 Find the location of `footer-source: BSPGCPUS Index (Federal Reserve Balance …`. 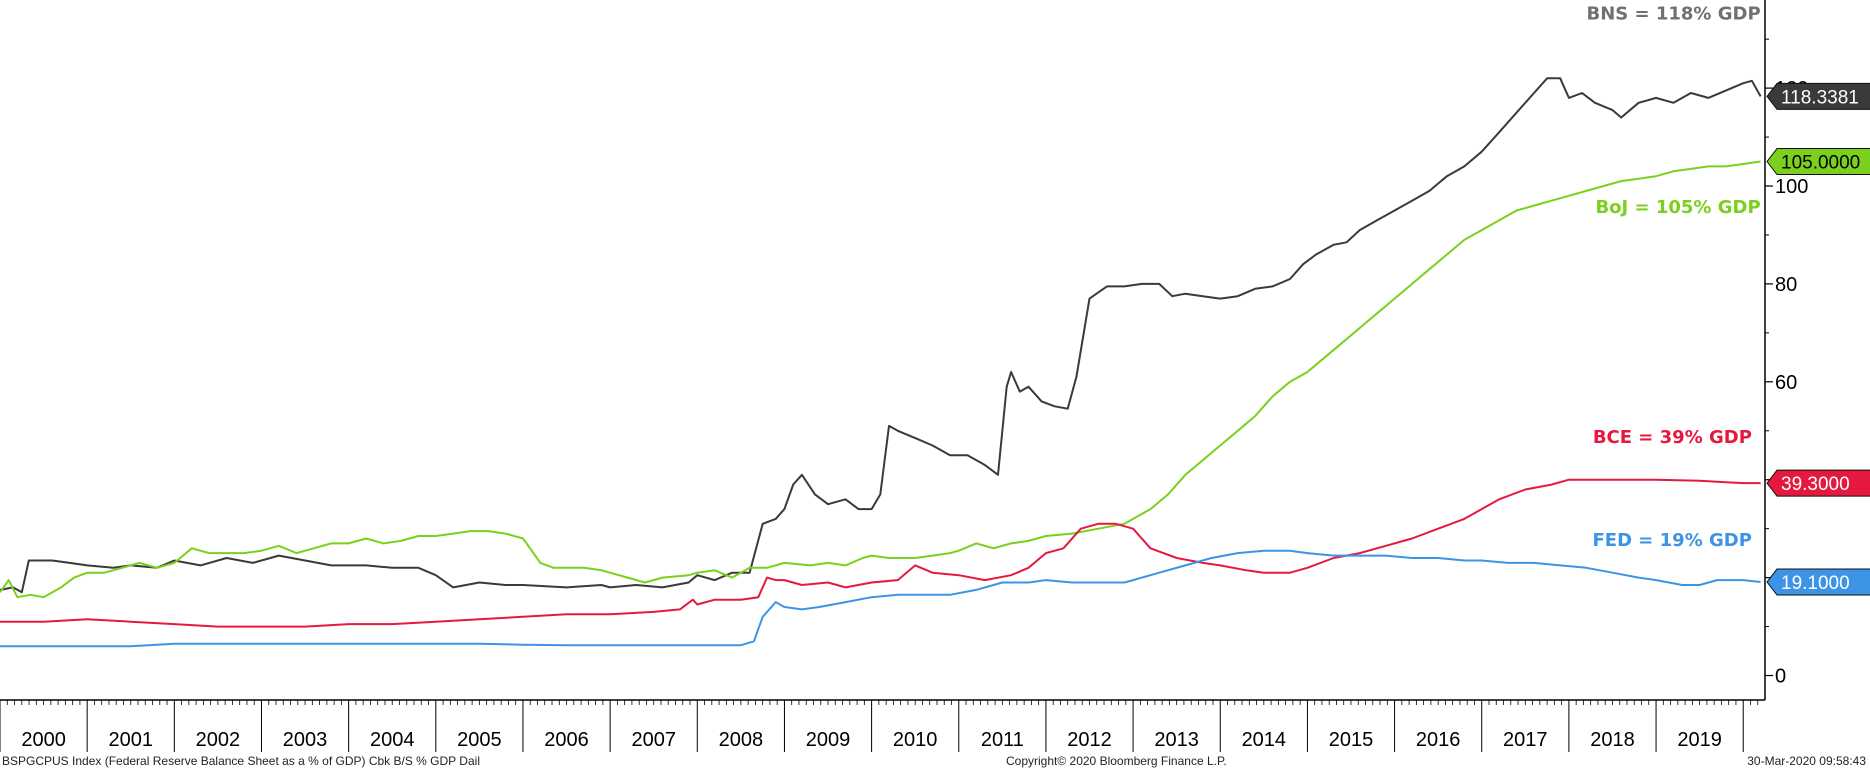

footer-source: BSPGCPUS Index (Federal Reserve Balance … is located at coordinates (241, 761).